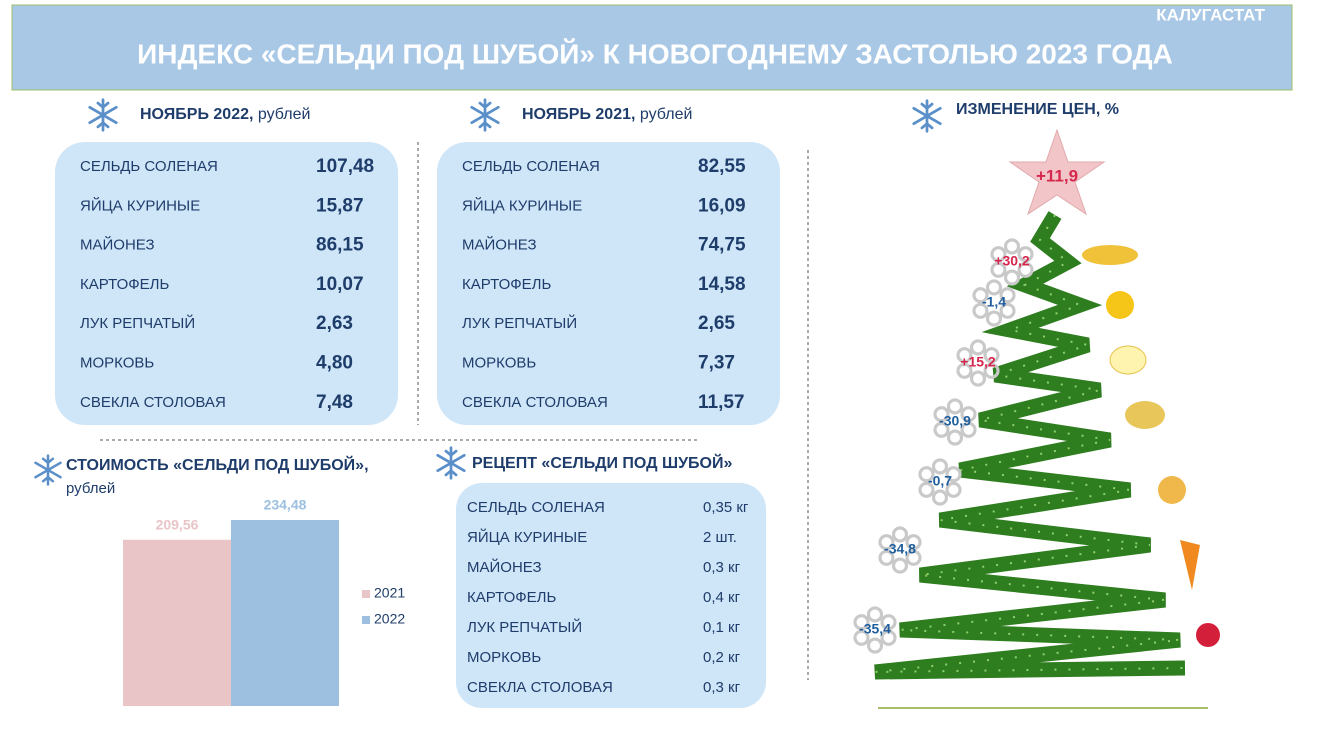 The height and width of the screenshot is (735, 1329). Describe the element at coordinates (955, 421) in the screenshot. I see `change-label: -30,9` at that location.